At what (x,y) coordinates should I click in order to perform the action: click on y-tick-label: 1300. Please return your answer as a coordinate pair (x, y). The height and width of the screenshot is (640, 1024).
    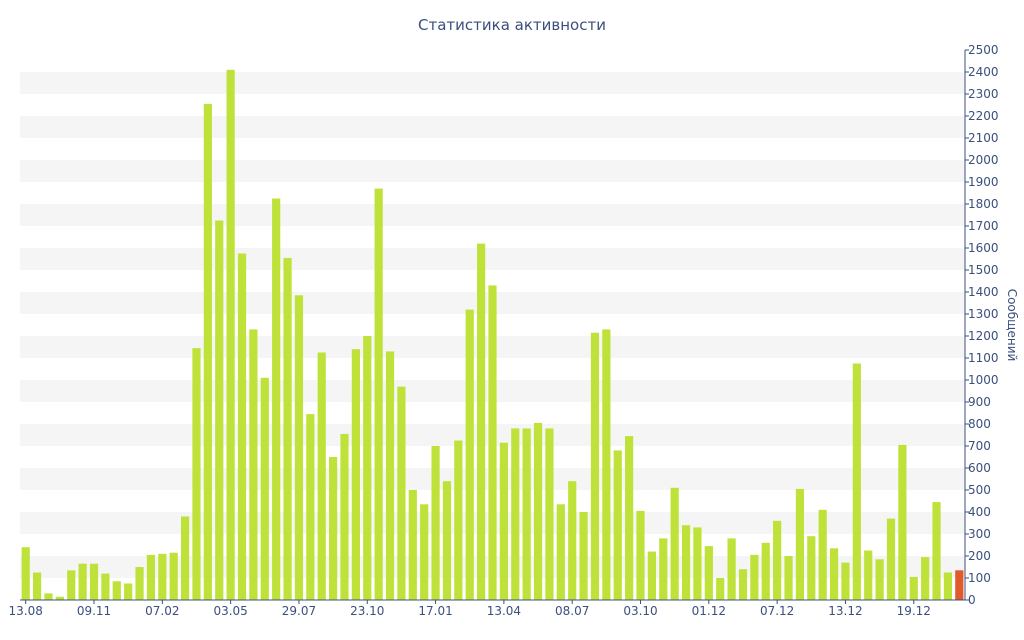
    Looking at the image, I should click on (983, 314).